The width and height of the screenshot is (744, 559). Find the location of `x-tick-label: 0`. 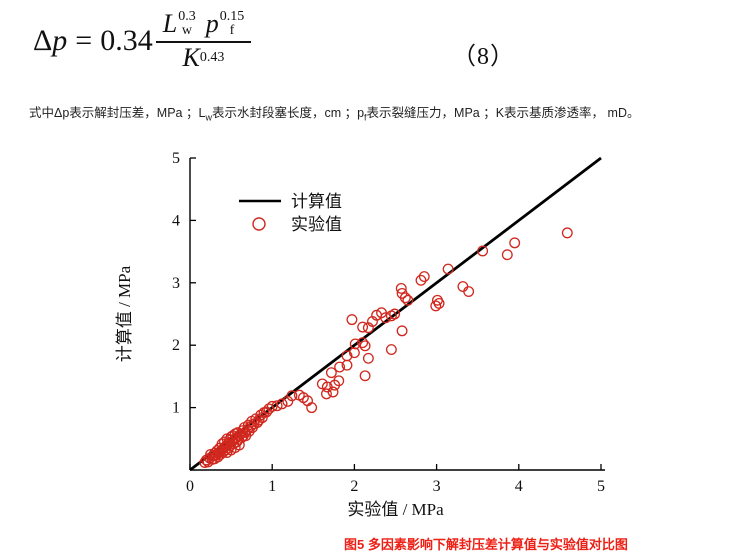

x-tick-label: 0 is located at coordinates (190, 486).